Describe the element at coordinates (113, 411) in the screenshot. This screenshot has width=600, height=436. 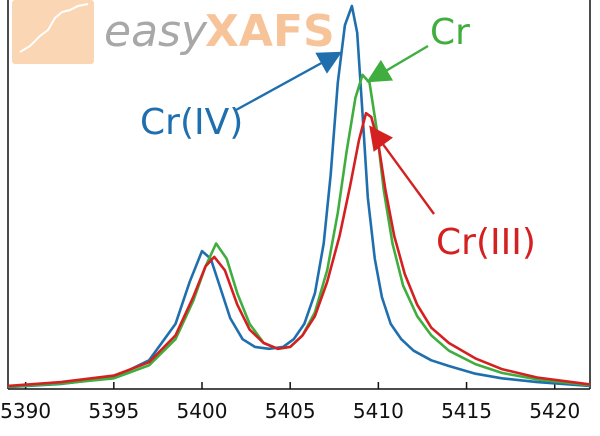
I see `x-tick-label: 5395` at that location.